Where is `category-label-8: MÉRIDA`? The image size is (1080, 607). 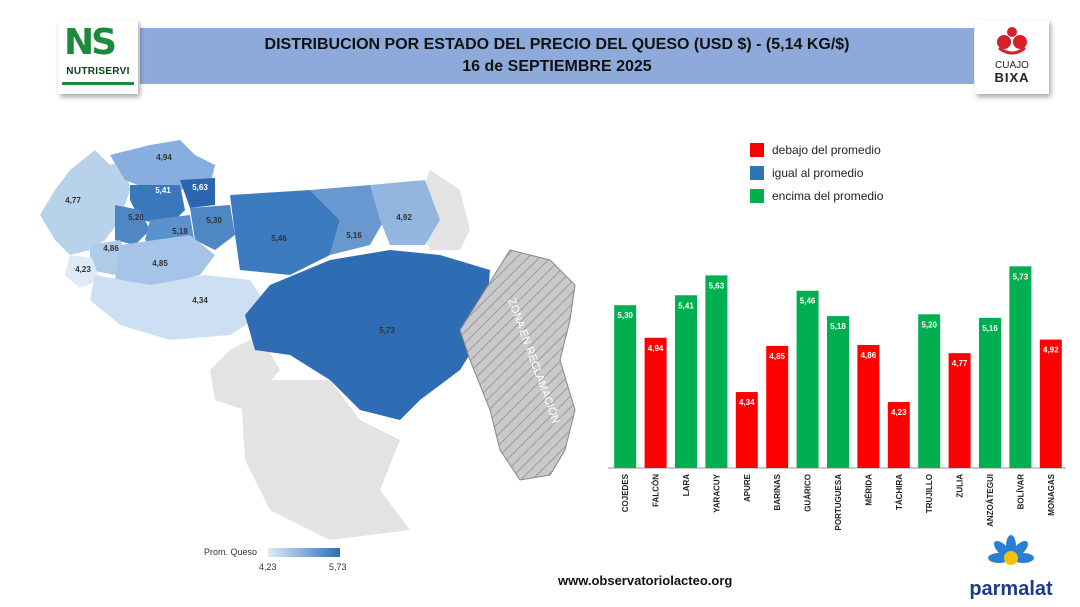 category-label-8: MÉRIDA is located at coordinates (868, 490).